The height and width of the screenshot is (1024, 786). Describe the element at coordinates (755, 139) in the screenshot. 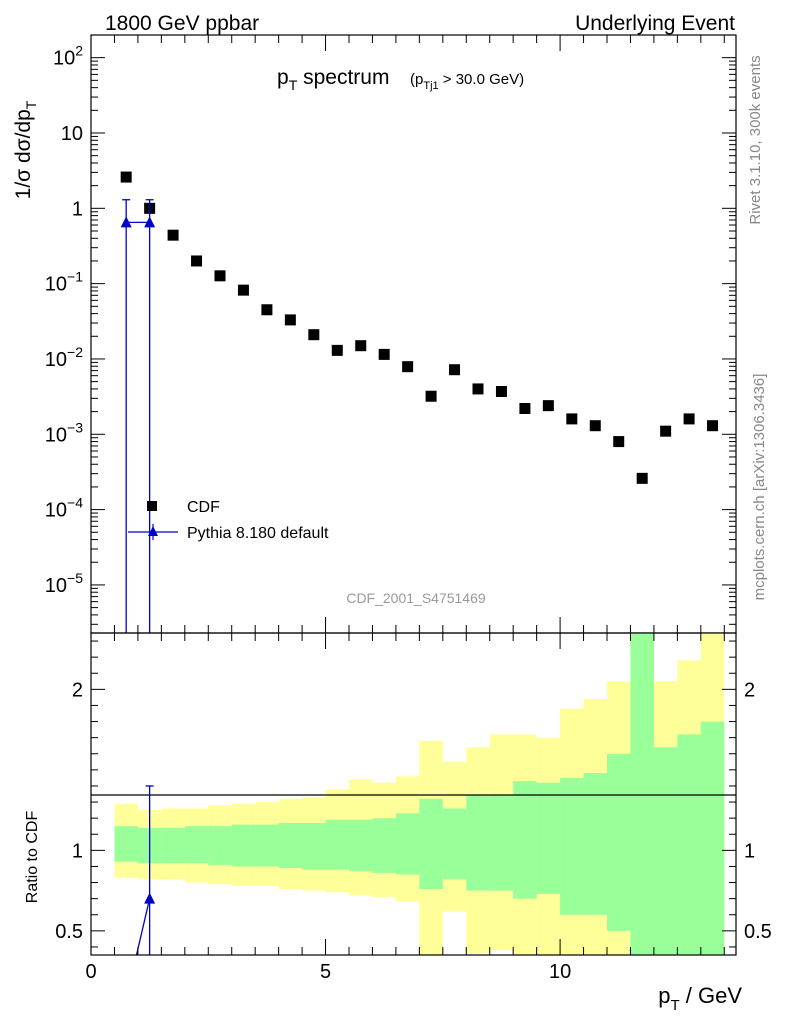

I see `rivet-label: Rivet 3.1.10, 300k events` at that location.